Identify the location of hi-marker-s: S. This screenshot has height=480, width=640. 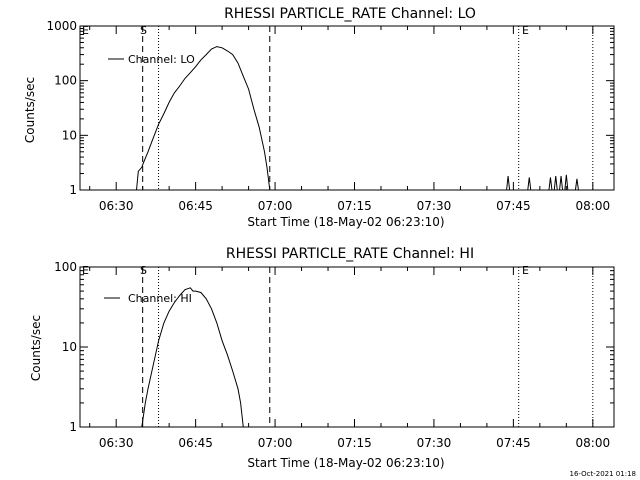
(143, 270).